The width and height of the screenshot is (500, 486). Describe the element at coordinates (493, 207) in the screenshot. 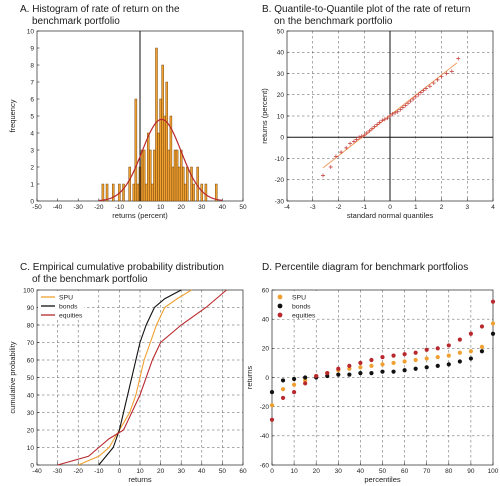

I see `panel-b-x-tick-label: 4` at that location.